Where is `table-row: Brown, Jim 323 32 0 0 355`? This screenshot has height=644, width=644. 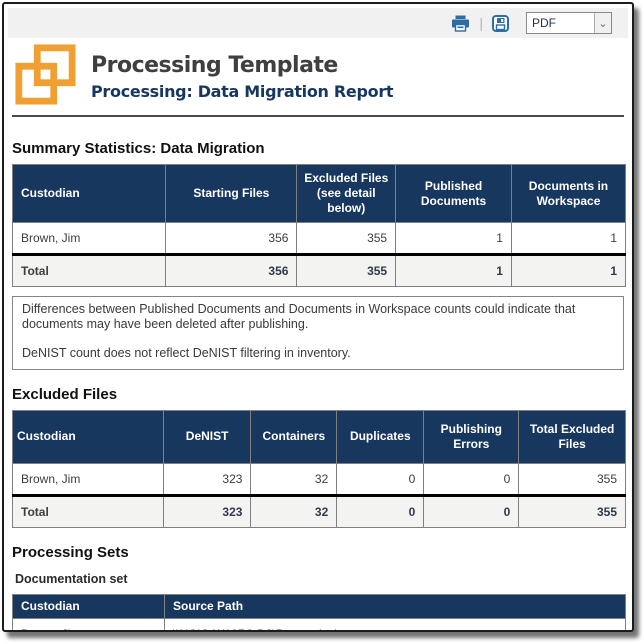 table-row: Brown, Jim 323 32 0 0 355 is located at coordinates (319, 479).